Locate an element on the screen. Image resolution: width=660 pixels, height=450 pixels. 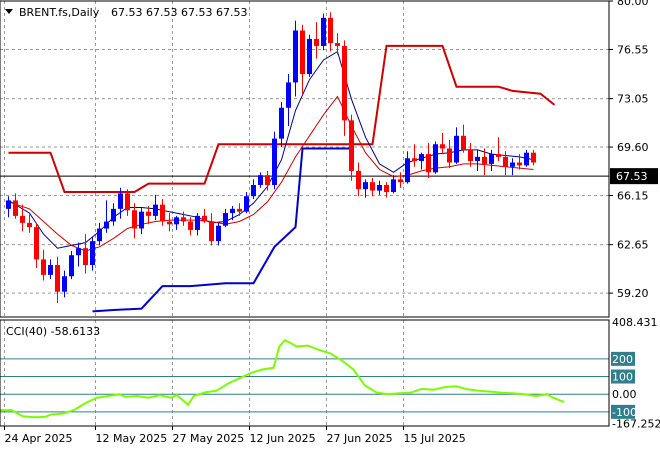
last-price-badge: 67.53 is located at coordinates (634, 176).